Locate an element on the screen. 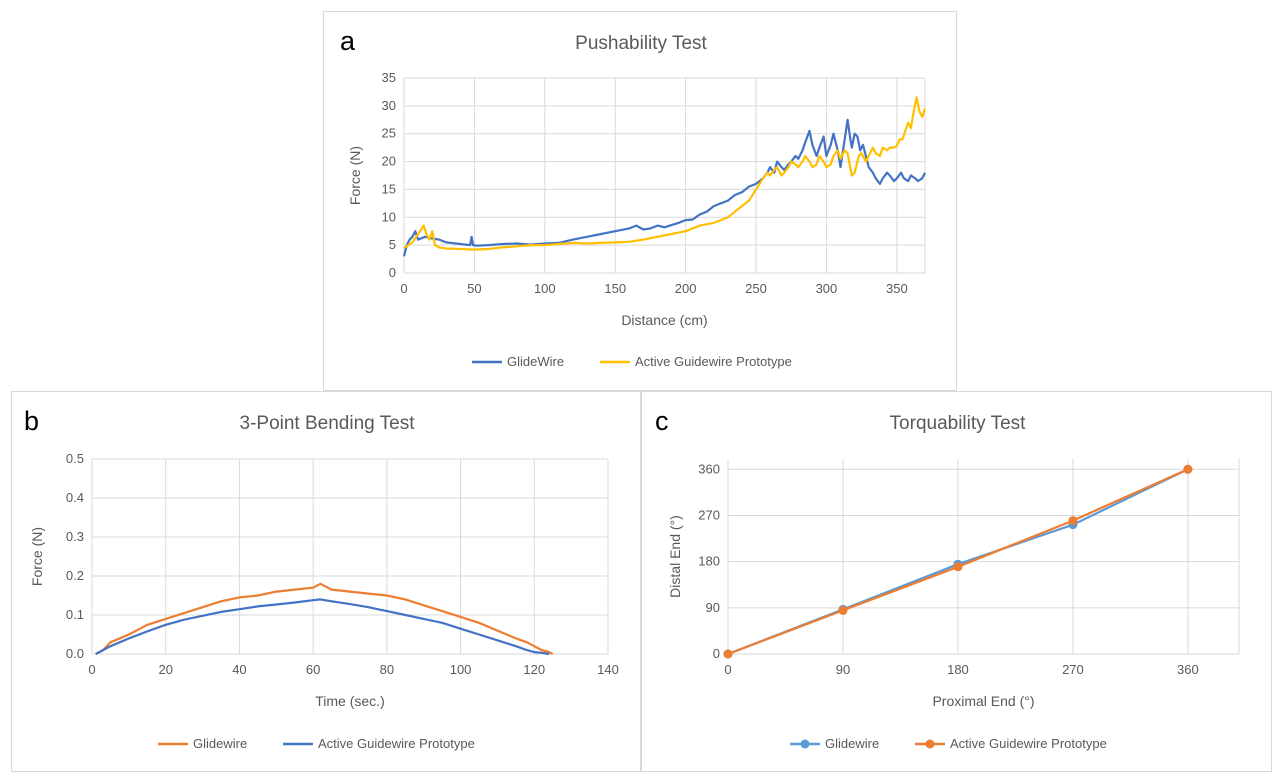 This screenshot has height=779, width=1282. y-tick-label: 25 is located at coordinates (389, 133).